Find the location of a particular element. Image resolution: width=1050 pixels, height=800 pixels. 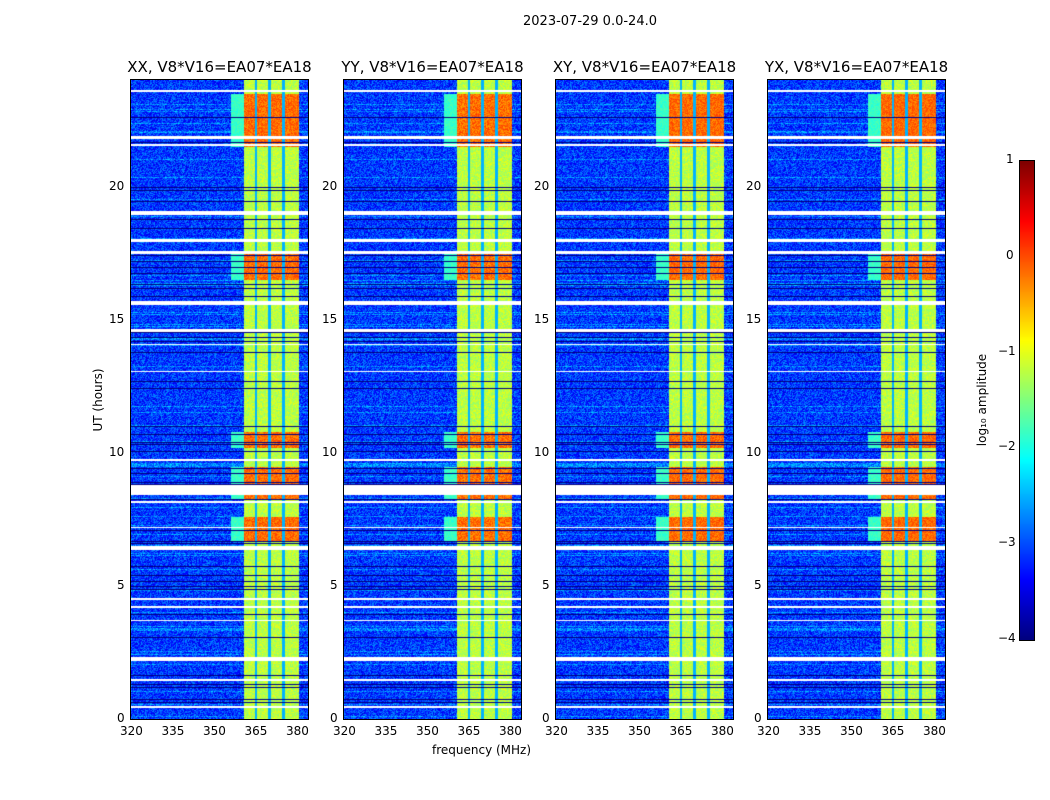

figure-title: 2023-07-29 0.0-24.0 is located at coordinates (590, 21).